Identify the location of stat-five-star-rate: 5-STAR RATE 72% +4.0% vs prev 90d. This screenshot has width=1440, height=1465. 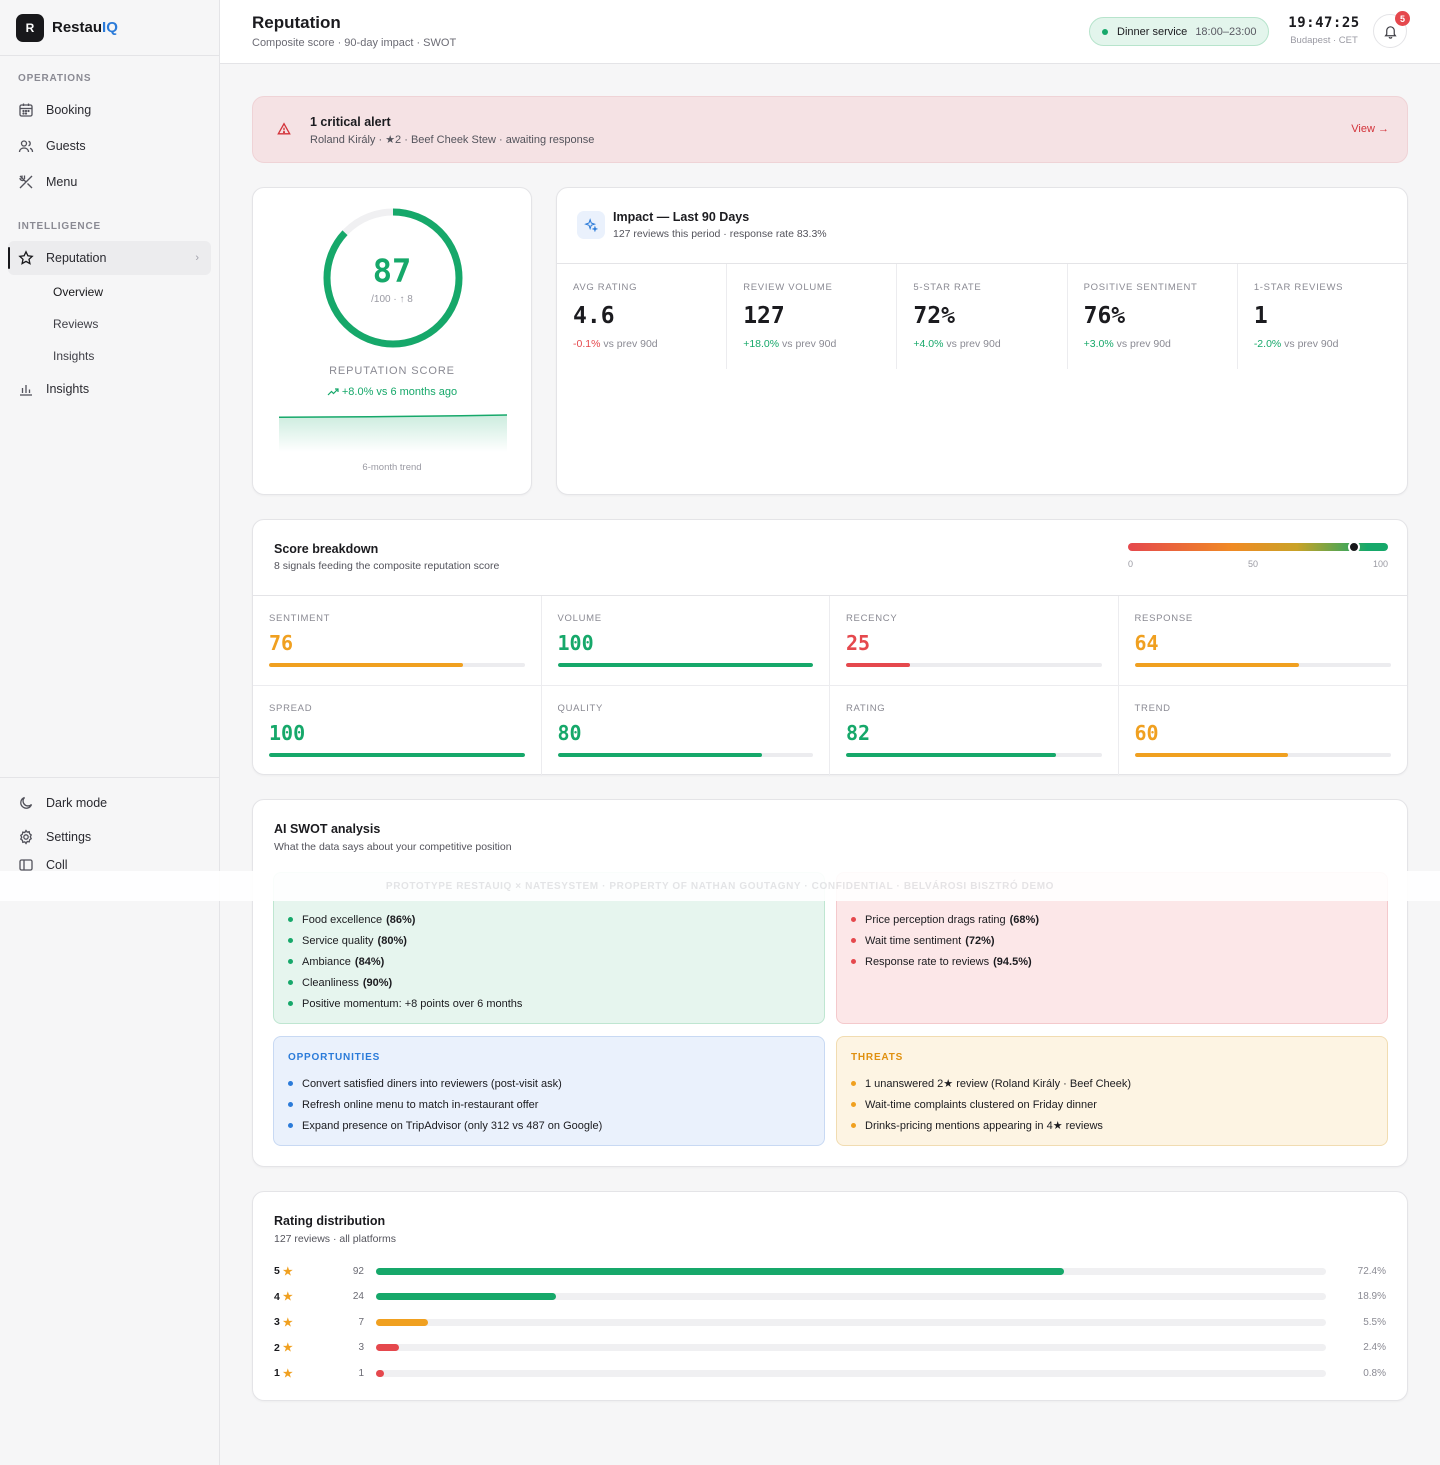
(982, 316).